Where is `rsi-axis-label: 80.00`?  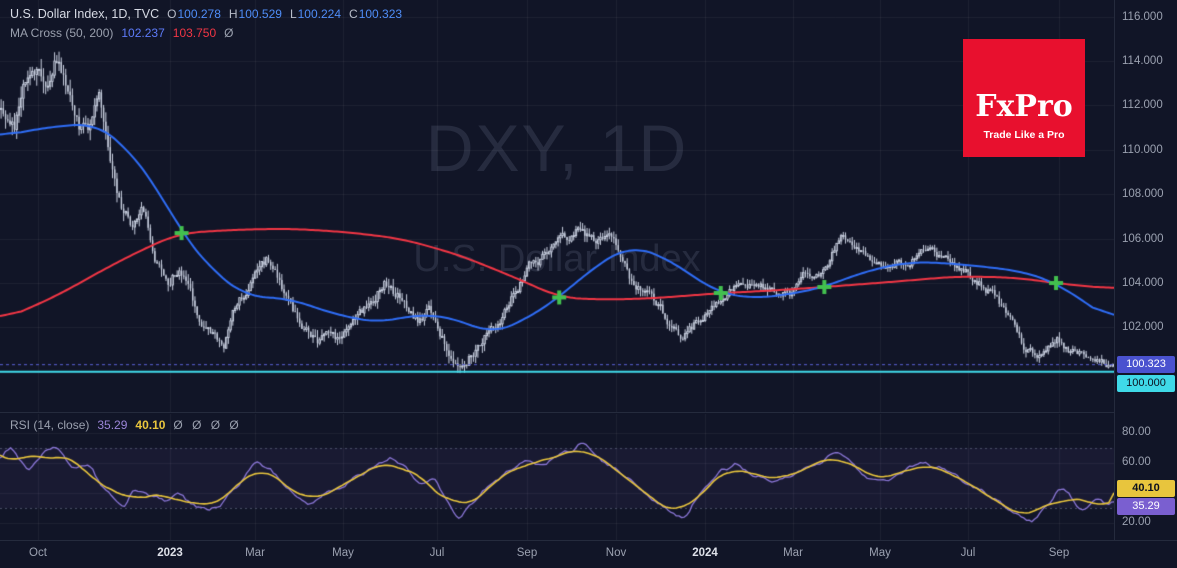 rsi-axis-label: 80.00 is located at coordinates (1136, 432).